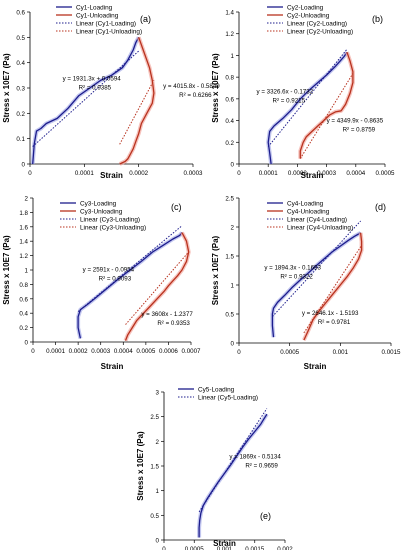 Image resolution: width=417 pixels, height=550 pixels. Describe the element at coordinates (109, 269) in the screenshot. I see `regression-equation: y = 2591x - 0.0954` at that location.